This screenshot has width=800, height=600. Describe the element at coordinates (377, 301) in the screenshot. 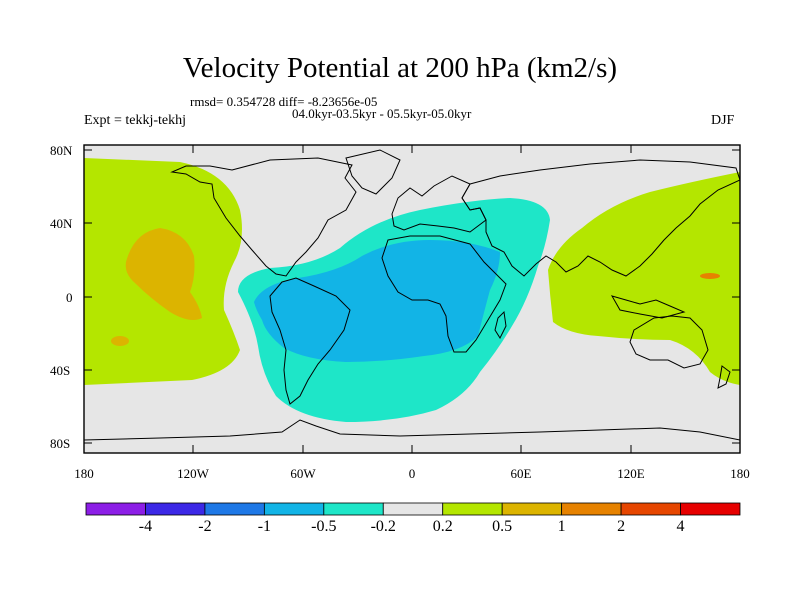

I see `central-negative-core` at that location.